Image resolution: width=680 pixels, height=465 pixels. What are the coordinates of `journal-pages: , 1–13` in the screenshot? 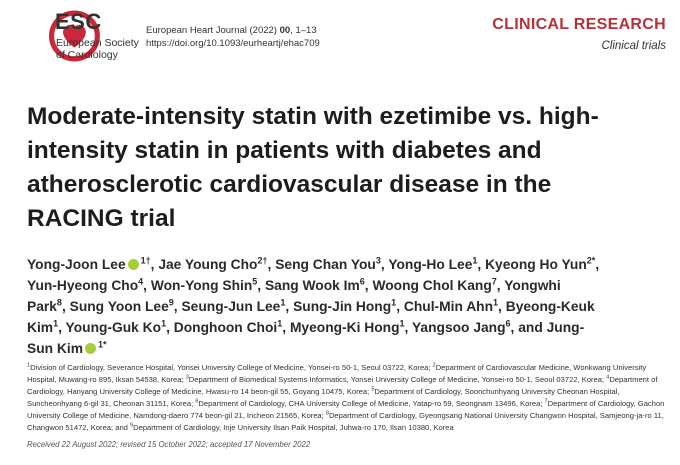 It's located at (303, 30).